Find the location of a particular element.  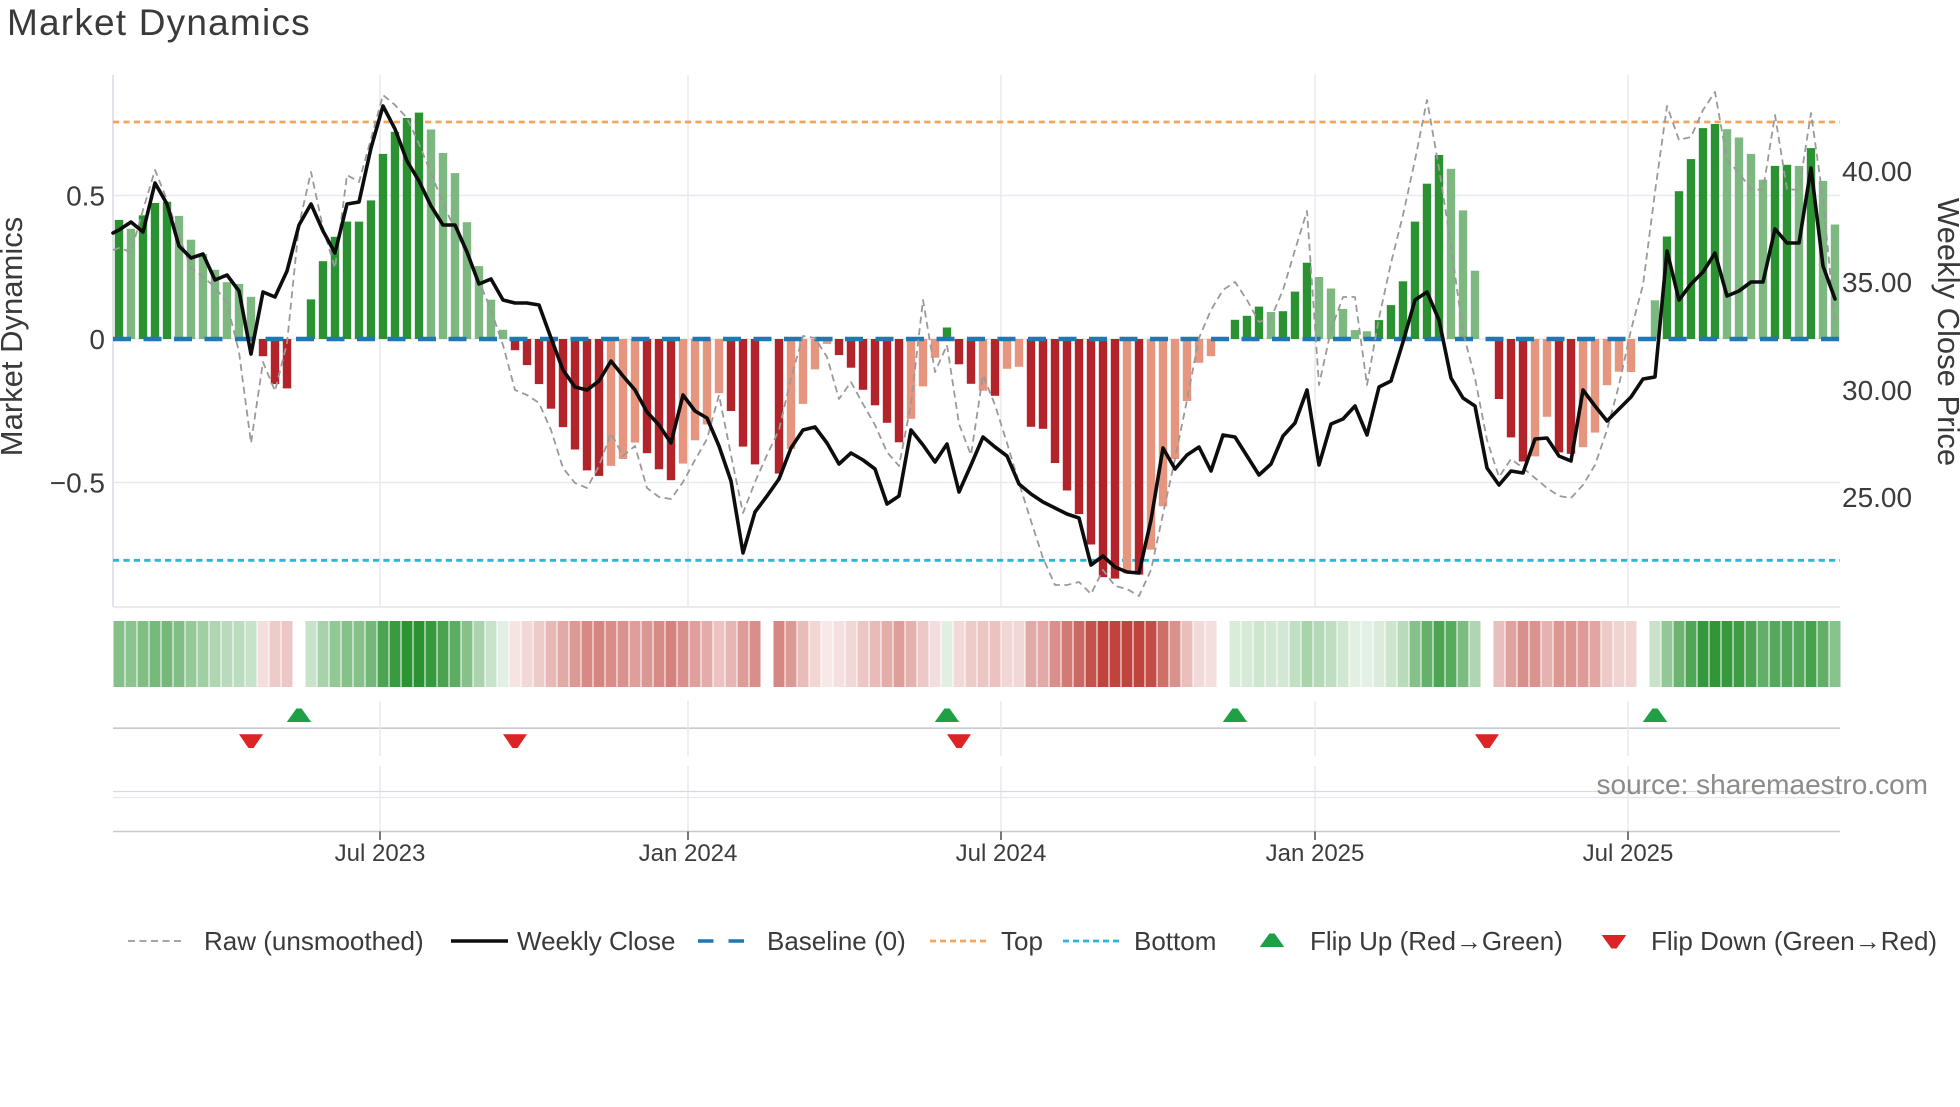

svg-text: Bottom is located at coordinates (1175, 941).